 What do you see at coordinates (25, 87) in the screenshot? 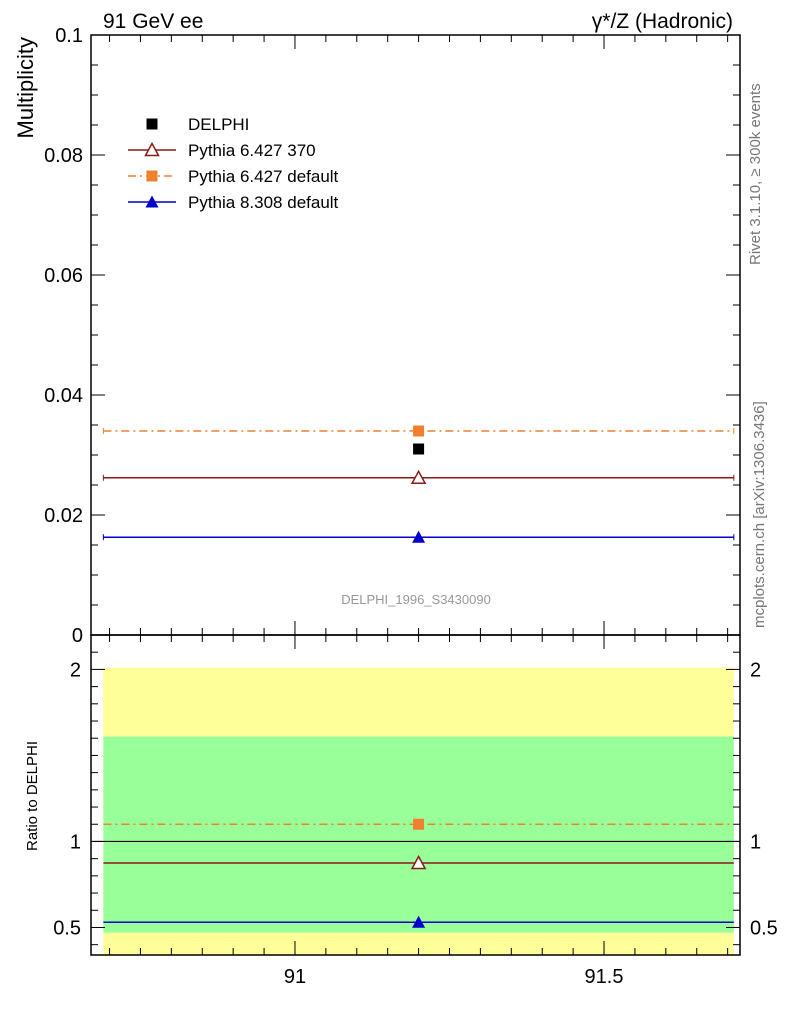
I see `main-ylabel: Multiplicity` at bounding box center [25, 87].